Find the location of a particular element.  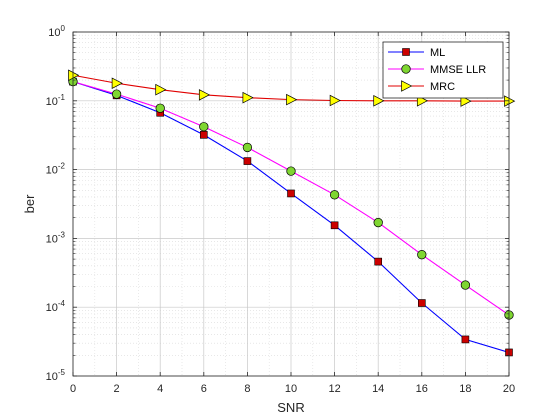

x-tick-label: 12 is located at coordinates (334, 389).